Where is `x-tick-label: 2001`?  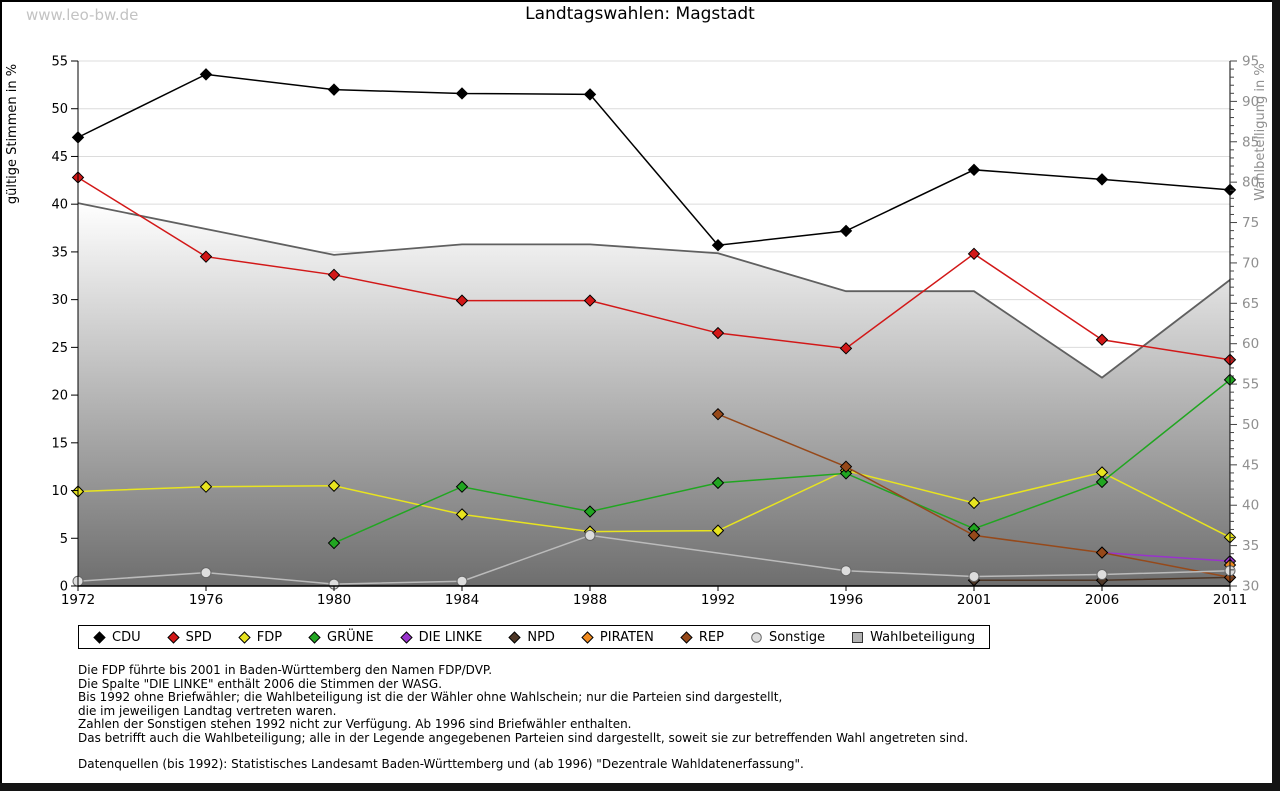
x-tick-label: 2001 is located at coordinates (974, 600).